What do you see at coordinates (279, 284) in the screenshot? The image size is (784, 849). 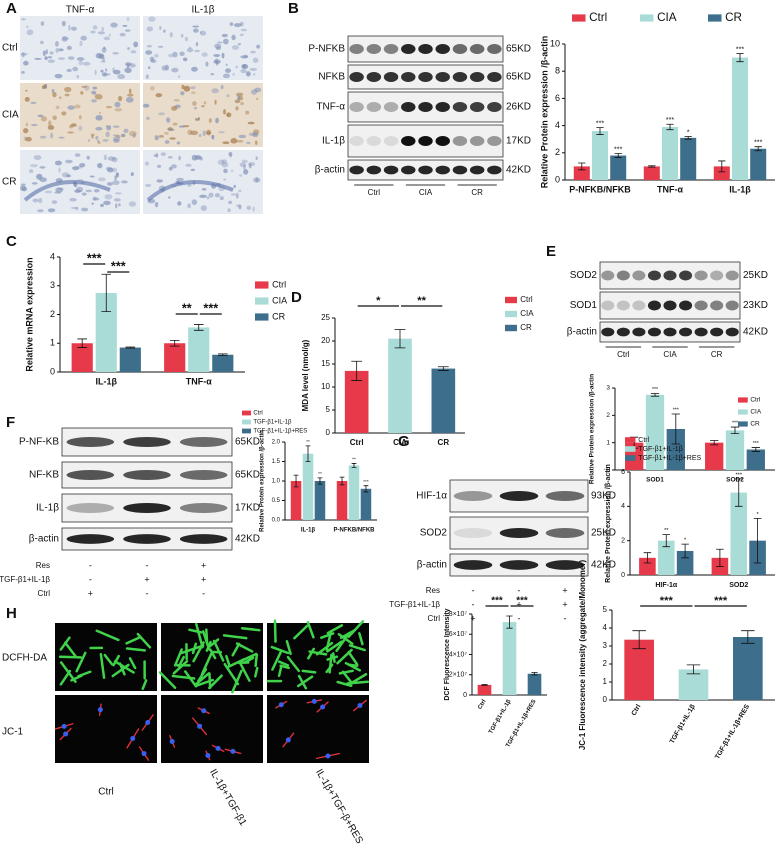 I see `legend-label: Ctrl` at bounding box center [279, 284].